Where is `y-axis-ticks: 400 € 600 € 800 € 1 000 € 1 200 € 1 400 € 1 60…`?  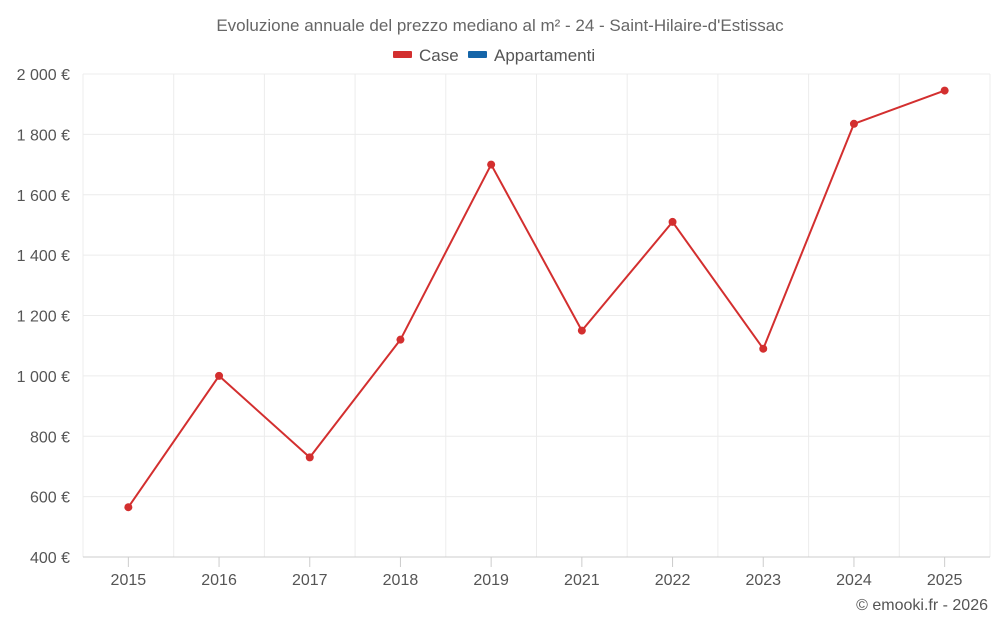
y-axis-ticks: 400 € 600 € 800 € 1 000 € 1 200 € 1 400 € 1 60… is located at coordinates (43, 317).